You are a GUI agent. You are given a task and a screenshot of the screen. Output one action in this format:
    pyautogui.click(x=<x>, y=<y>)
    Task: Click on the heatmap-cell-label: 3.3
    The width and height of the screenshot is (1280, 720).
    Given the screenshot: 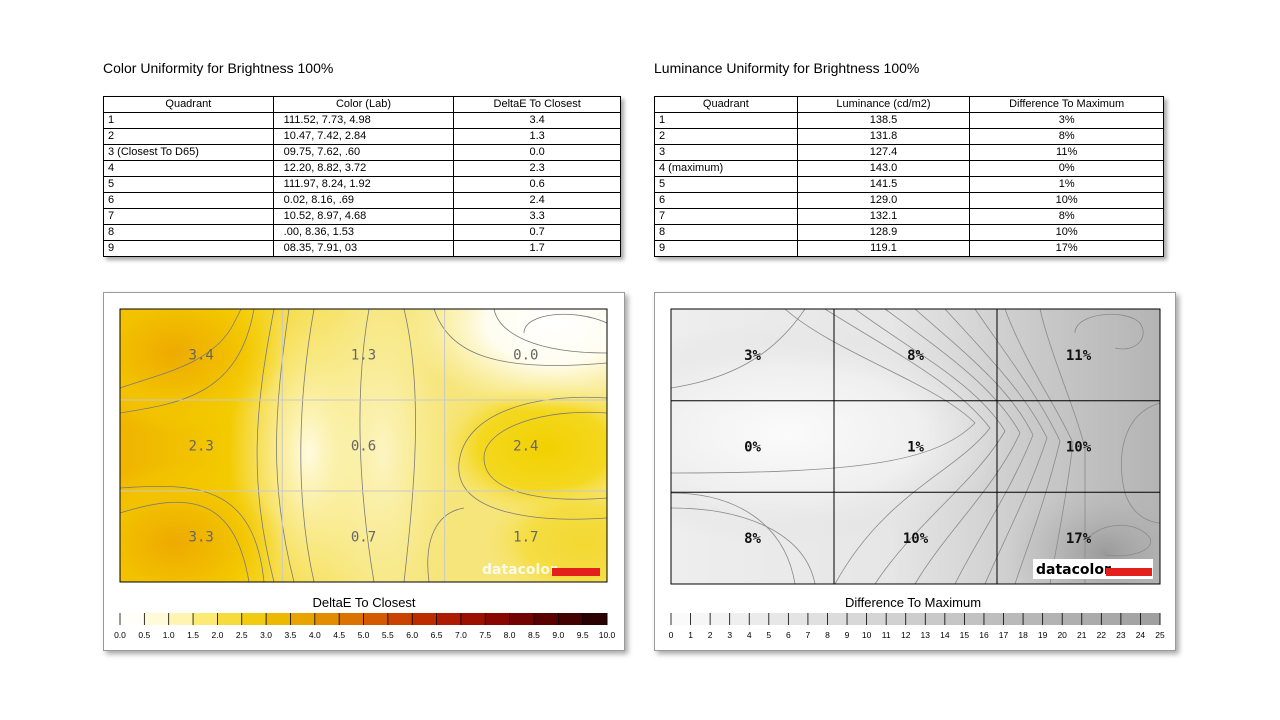 What is the action you would take?
    pyautogui.click(x=201, y=538)
    